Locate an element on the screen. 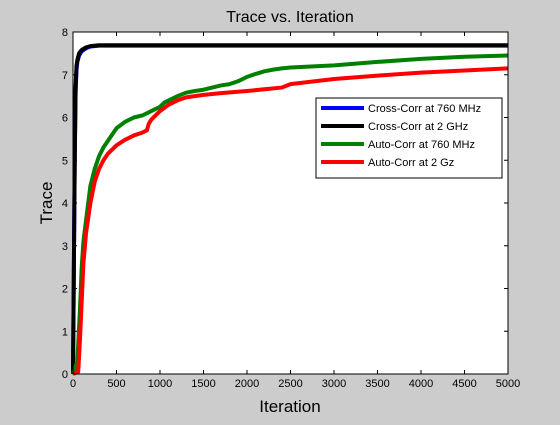 The height and width of the screenshot is (425, 560). y-tick-label: 2 is located at coordinates (65, 290).